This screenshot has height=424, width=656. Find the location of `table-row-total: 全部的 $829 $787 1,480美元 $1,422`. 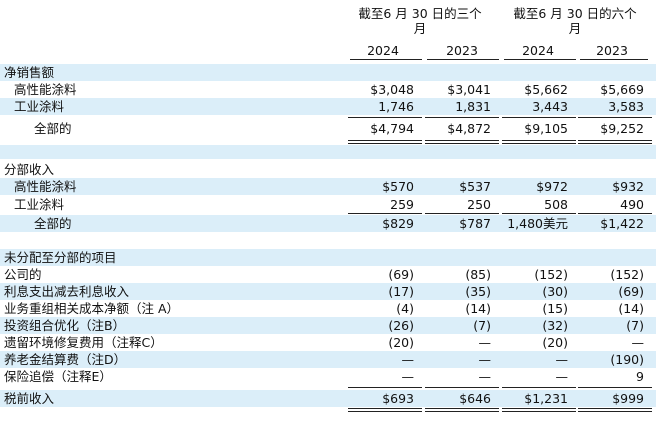

table-row-total: 全部的 $829 $787 1,480美元 $1,422 is located at coordinates (328, 223).